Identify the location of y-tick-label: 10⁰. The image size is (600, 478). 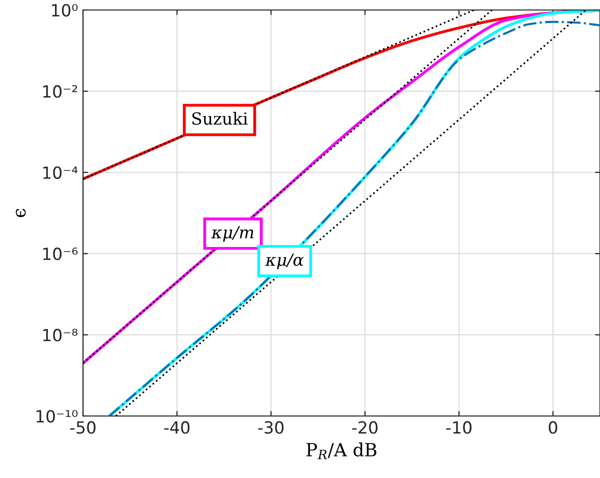
(65, 10).